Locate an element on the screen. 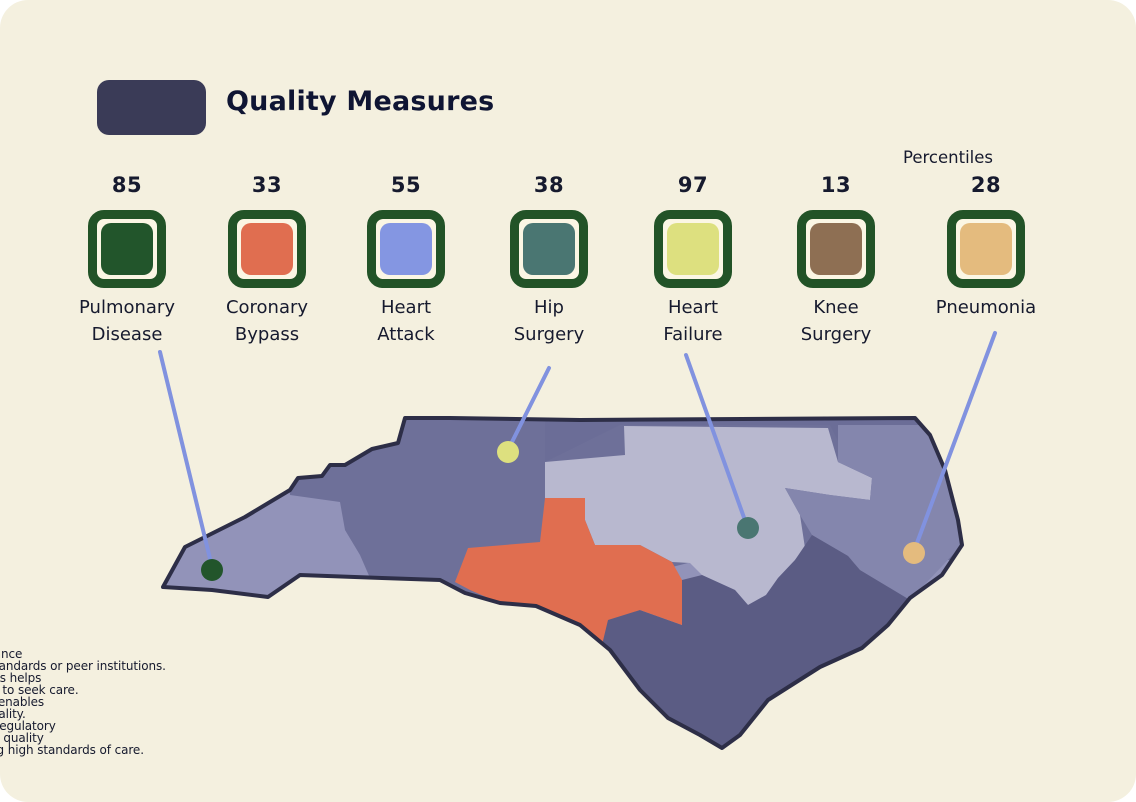 Image resolution: width=1136 pixels, height=802 pixels. measure-value: 38 is located at coordinates (549, 185).